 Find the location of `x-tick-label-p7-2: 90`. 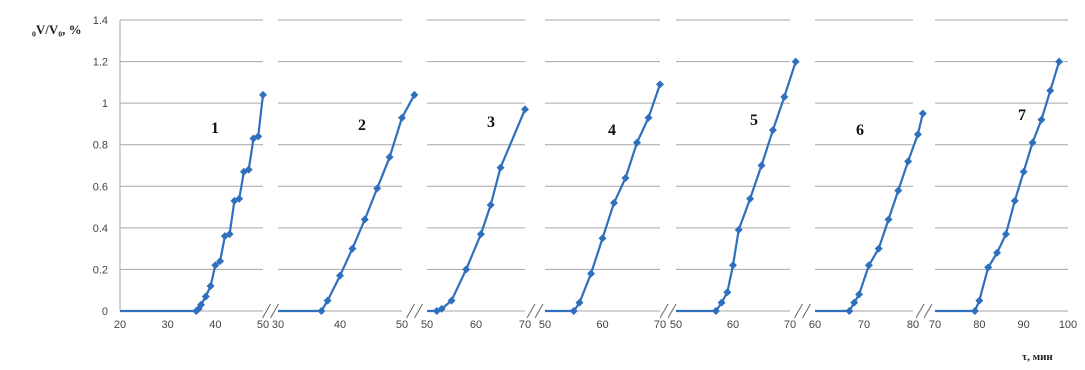

x-tick-label-p7-2: 90 is located at coordinates (1024, 325).